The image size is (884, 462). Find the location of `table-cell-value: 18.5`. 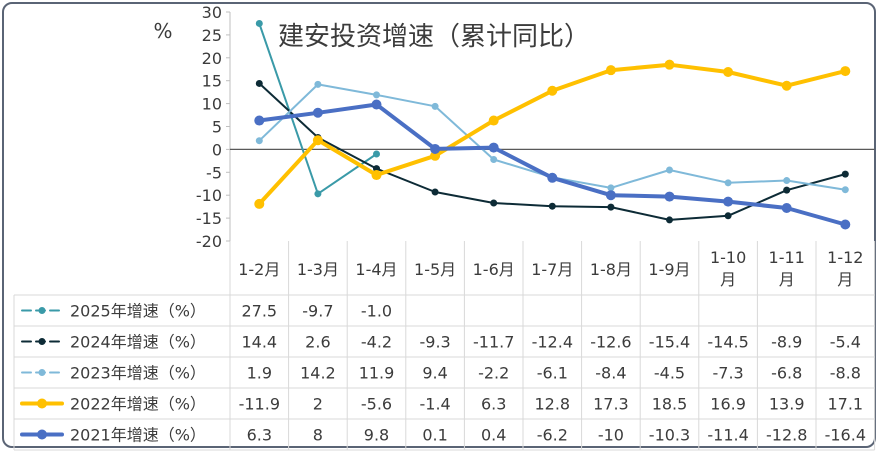

table-cell-value: 18.5 is located at coordinates (670, 404).